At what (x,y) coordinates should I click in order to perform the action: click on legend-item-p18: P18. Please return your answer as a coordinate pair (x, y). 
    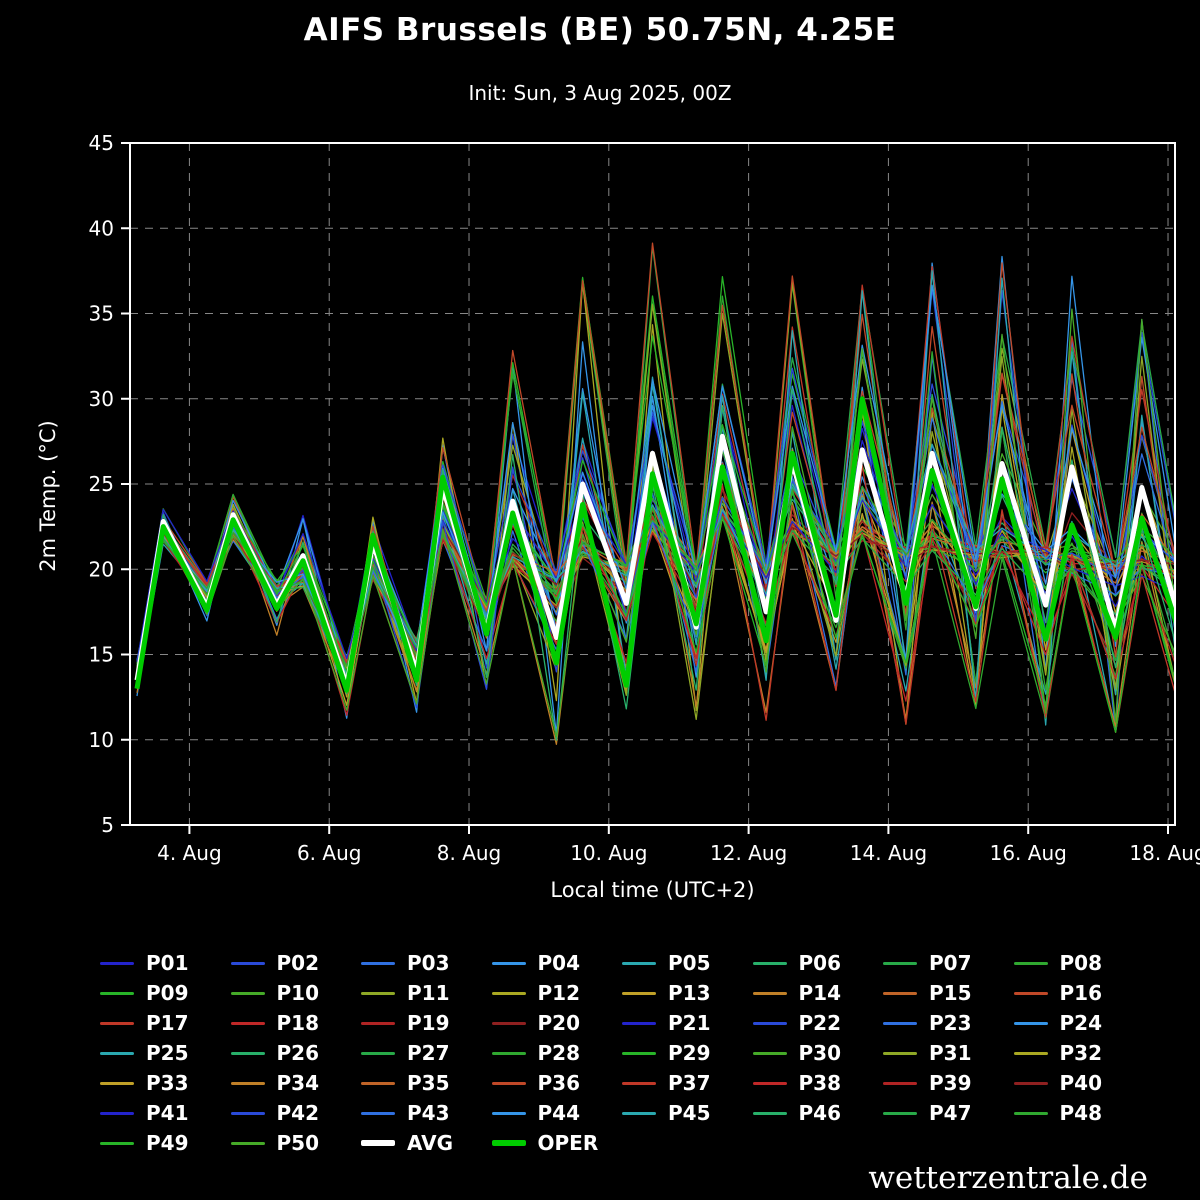
    Looking at the image, I should click on (296, 1023).